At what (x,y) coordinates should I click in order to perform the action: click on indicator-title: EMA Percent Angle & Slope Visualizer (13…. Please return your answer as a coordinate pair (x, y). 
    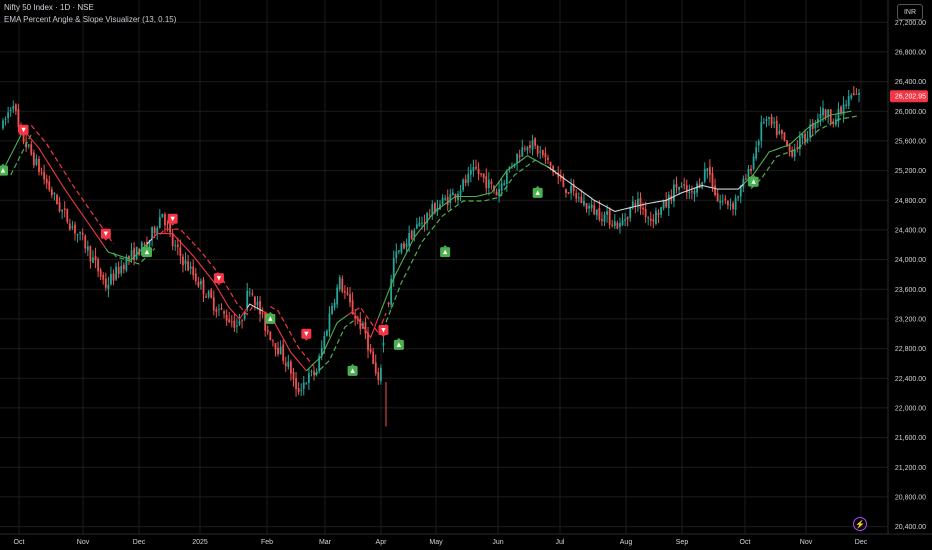
    Looking at the image, I should click on (90, 19).